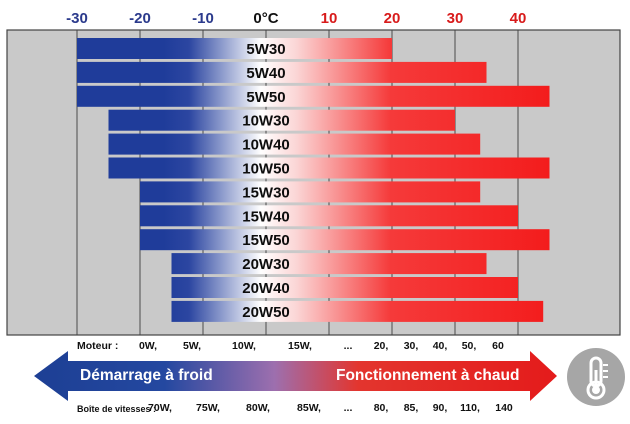  Describe the element at coordinates (381, 346) in the screenshot. I see `motor-viscosity-value: 20,` at that location.